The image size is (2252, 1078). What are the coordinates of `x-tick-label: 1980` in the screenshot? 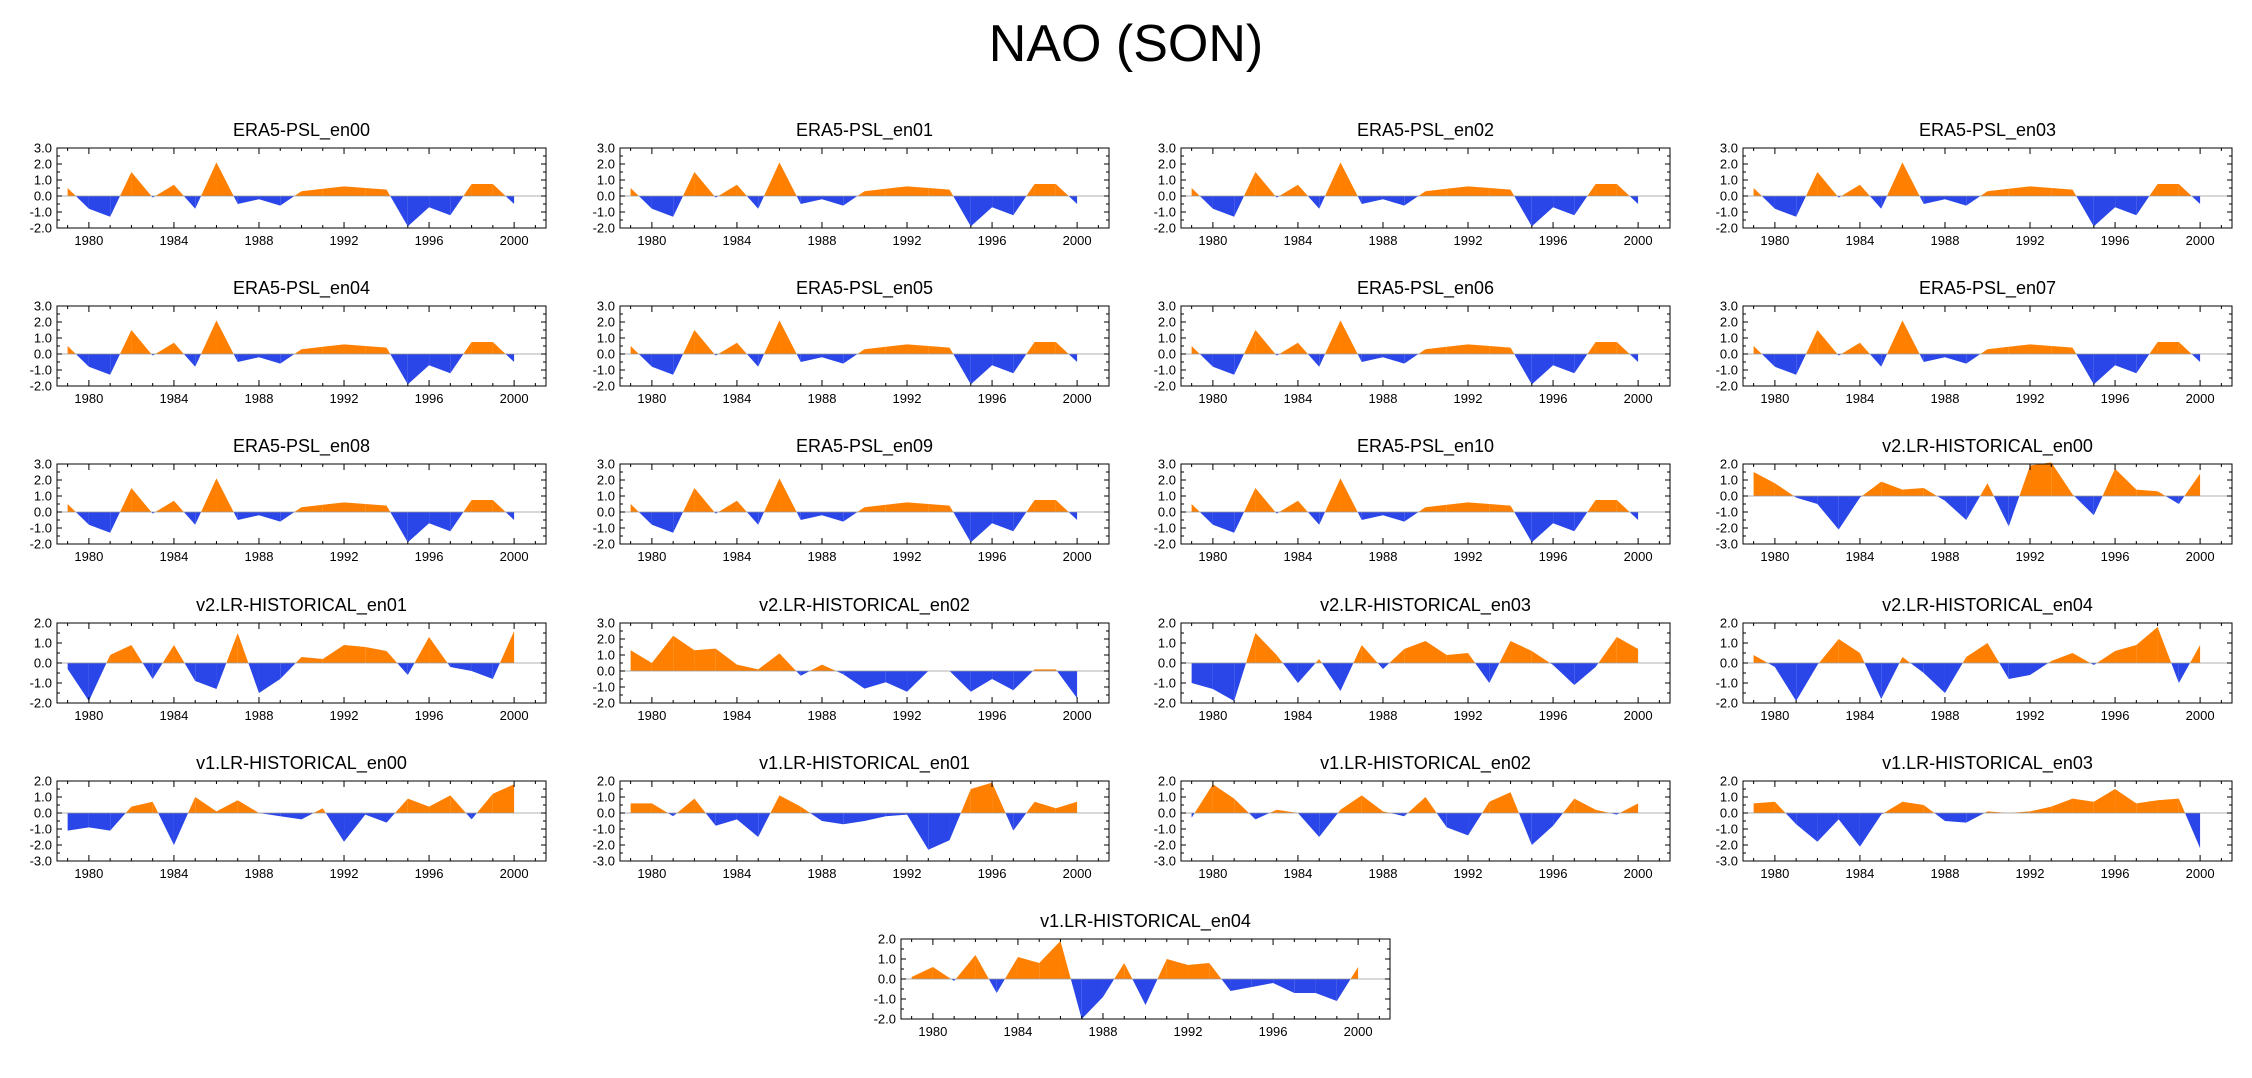 It's located at (88, 398).